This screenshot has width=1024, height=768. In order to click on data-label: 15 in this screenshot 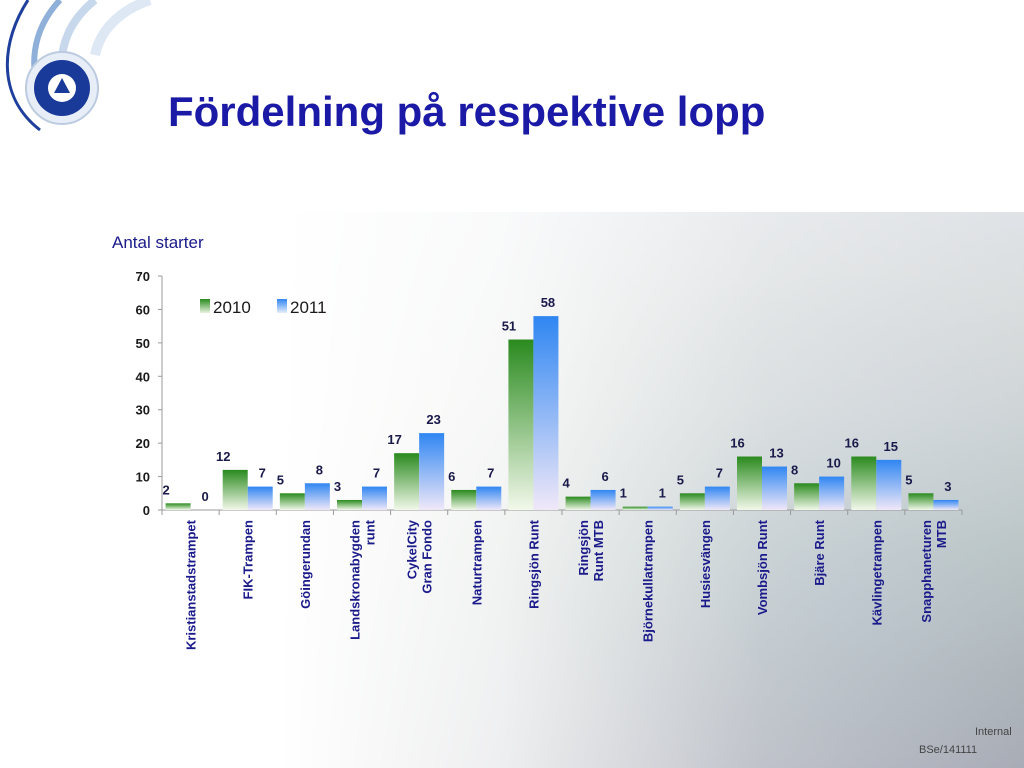, I will do `click(891, 446)`.